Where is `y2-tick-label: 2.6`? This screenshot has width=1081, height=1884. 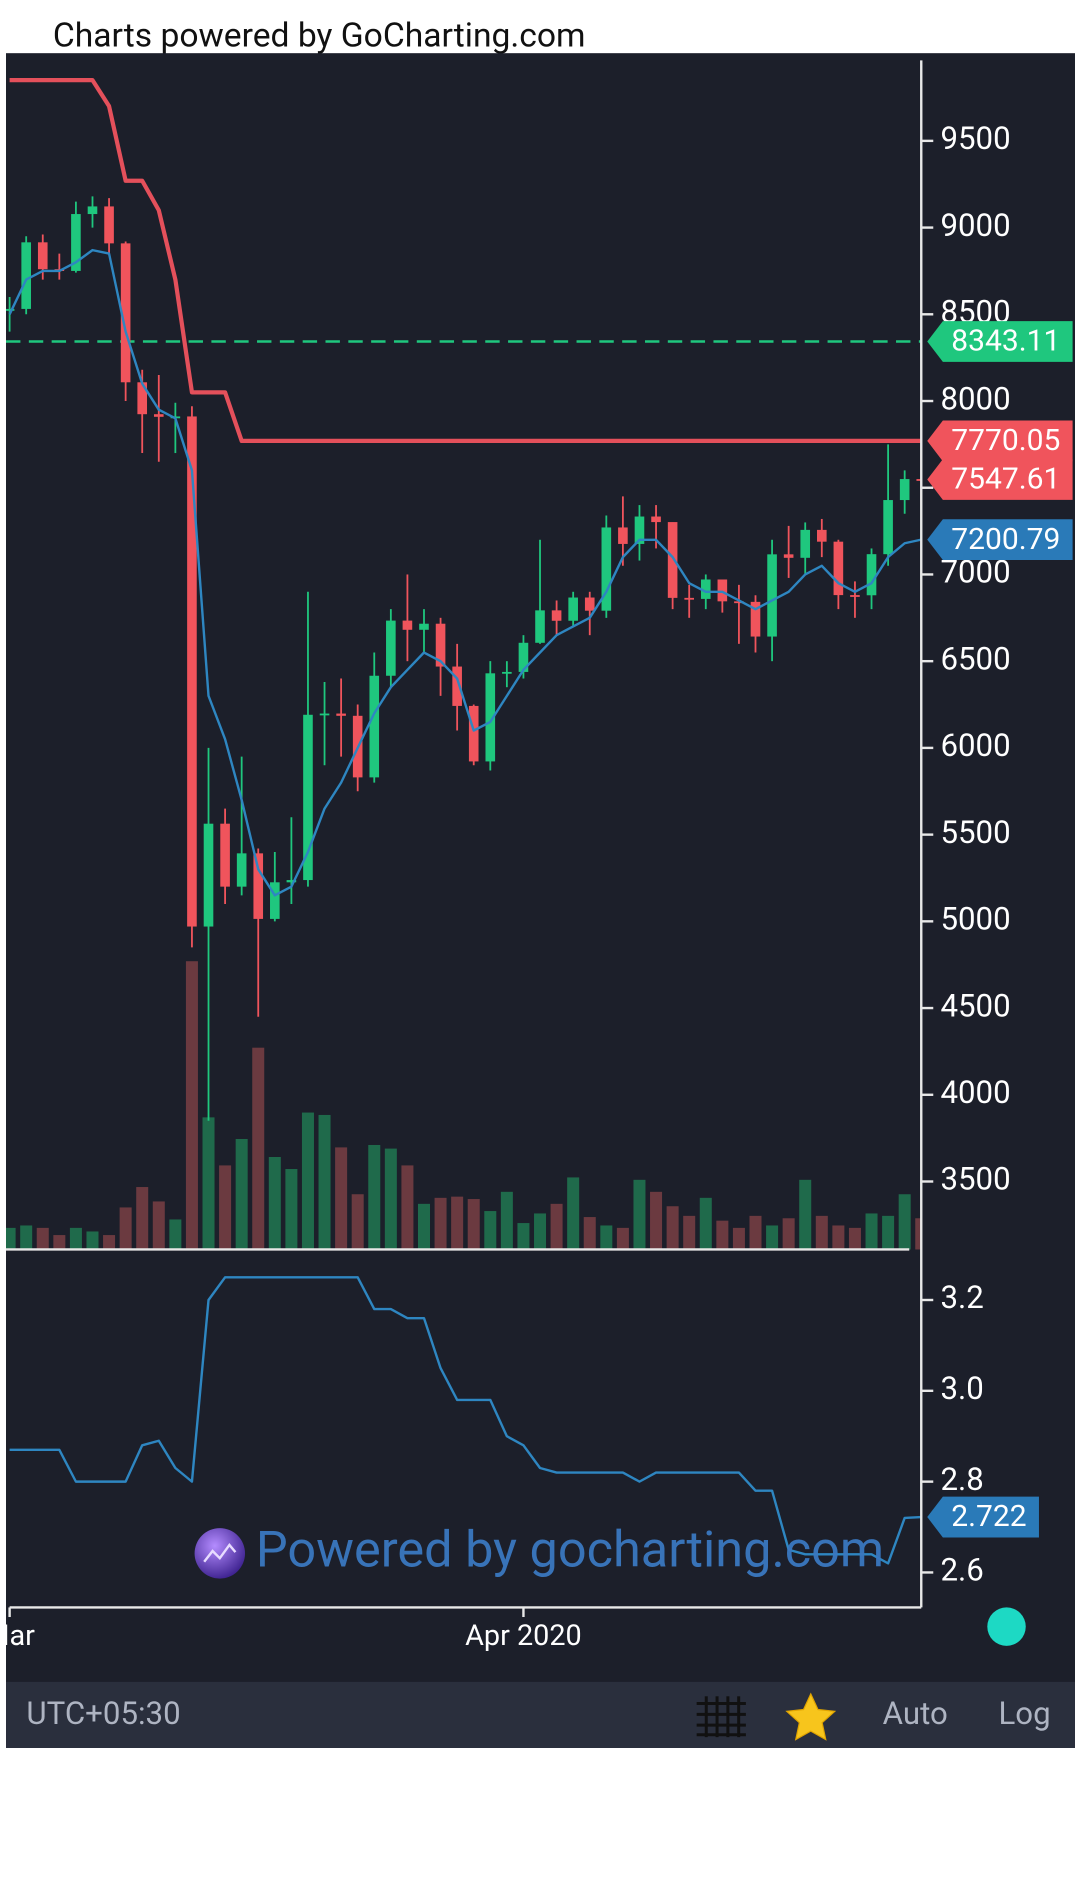
y2-tick-label: 2.6 is located at coordinates (961, 1570).